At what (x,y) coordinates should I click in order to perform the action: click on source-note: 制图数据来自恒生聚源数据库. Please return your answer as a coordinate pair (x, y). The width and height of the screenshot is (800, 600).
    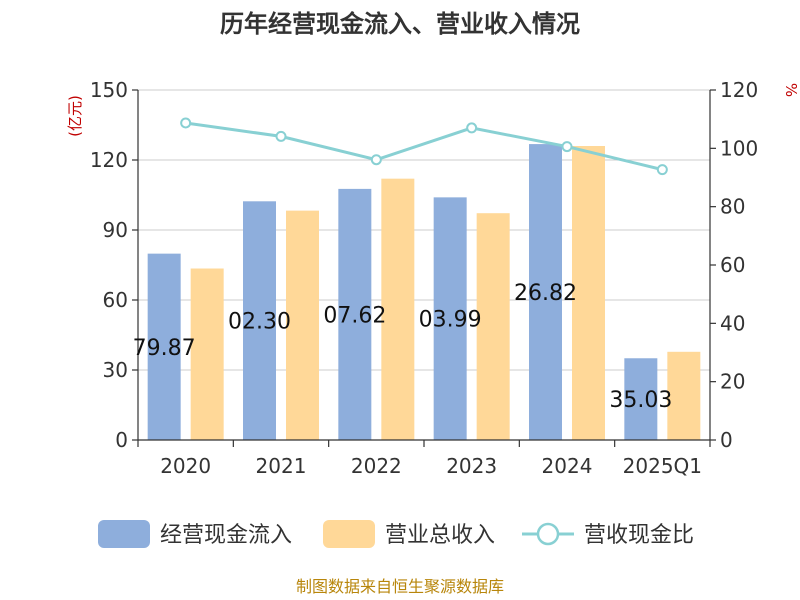
    Looking at the image, I should click on (400, 586).